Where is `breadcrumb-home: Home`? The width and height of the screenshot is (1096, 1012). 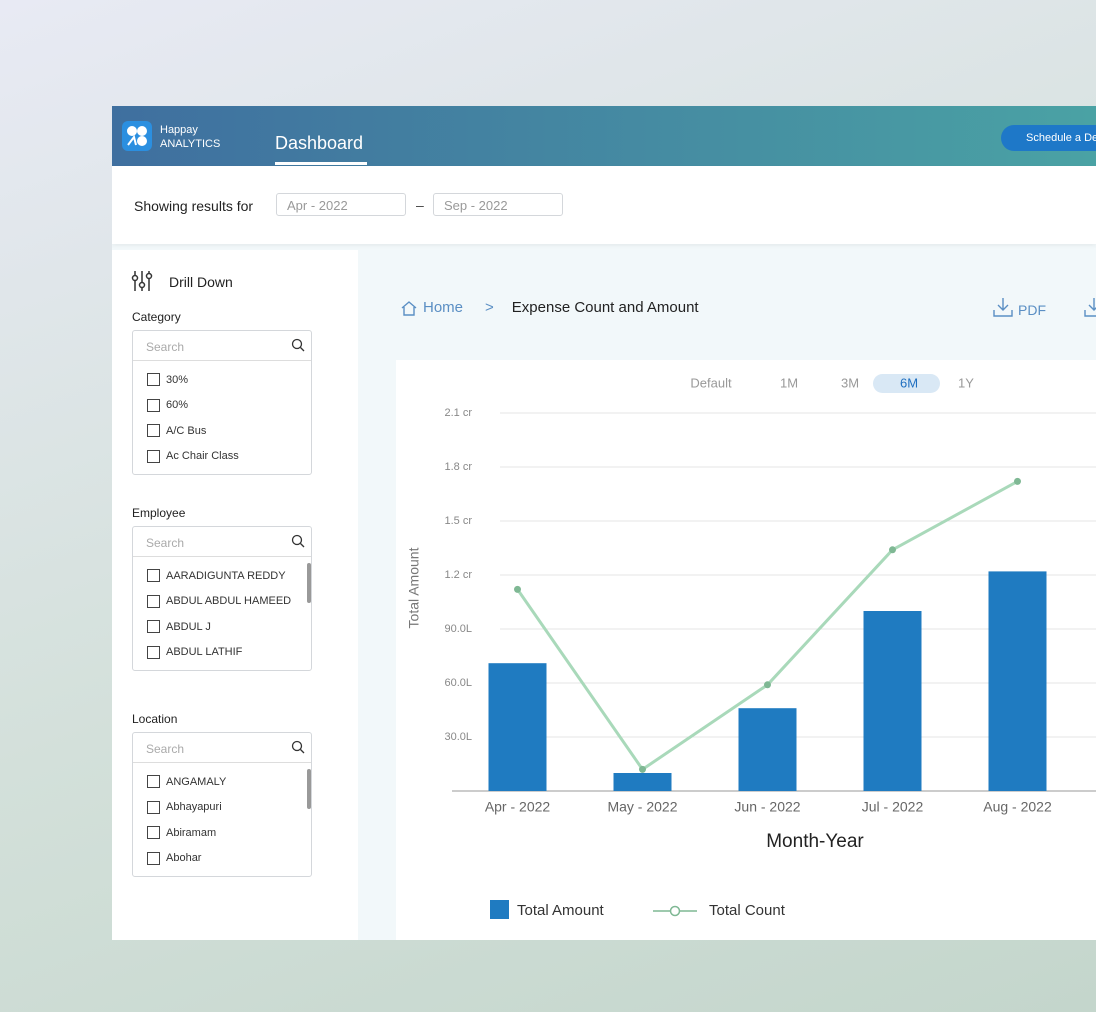 breadcrumb-home: Home is located at coordinates (443, 307).